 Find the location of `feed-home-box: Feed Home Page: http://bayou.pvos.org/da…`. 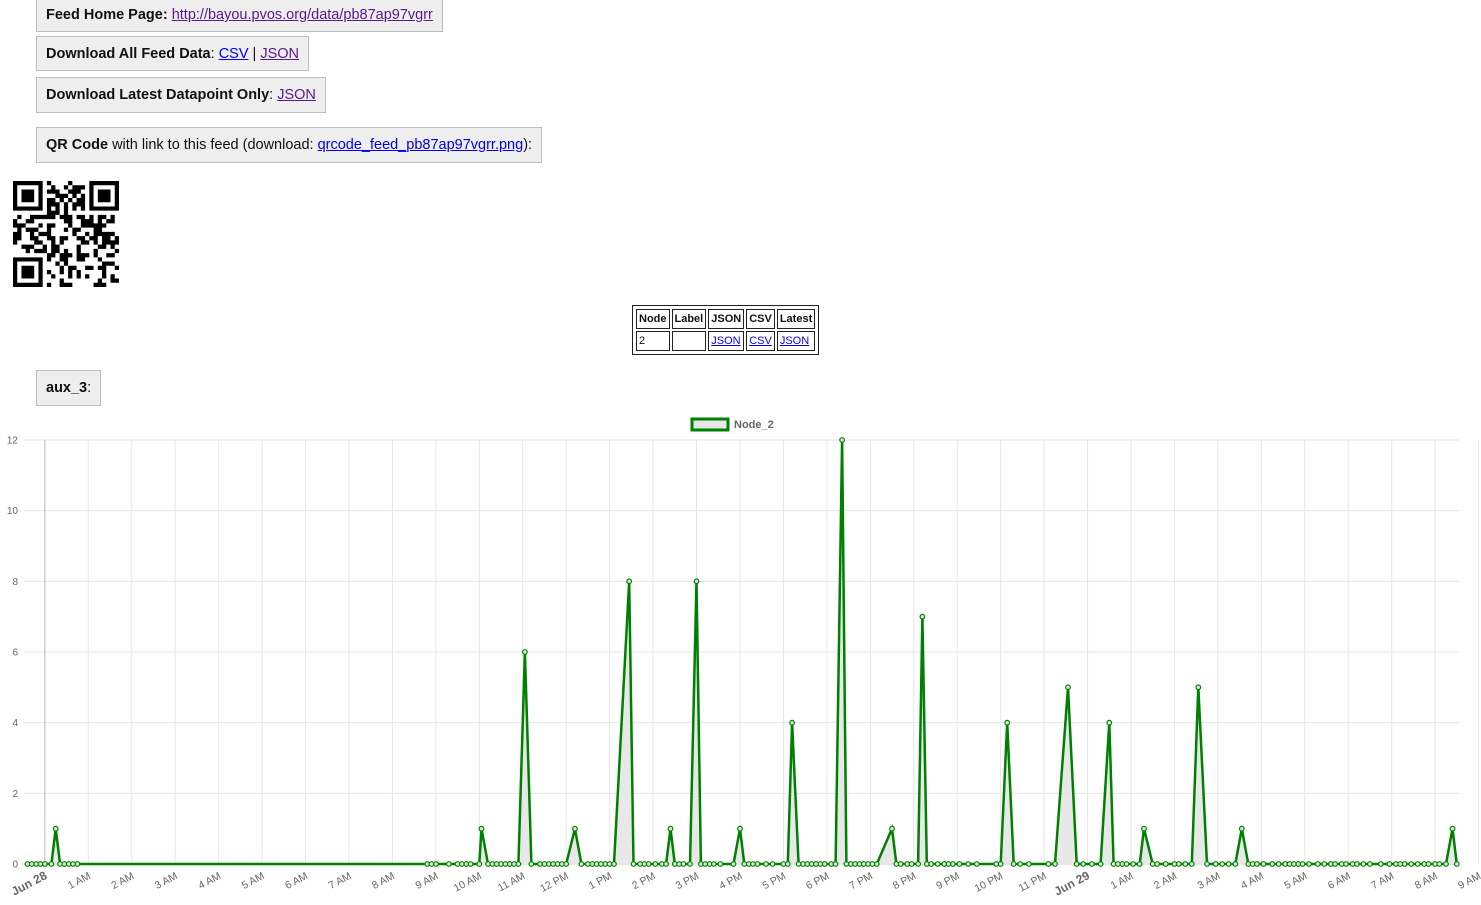

feed-home-box: Feed Home Page: http://bayou.pvos.org/da… is located at coordinates (239, 16).